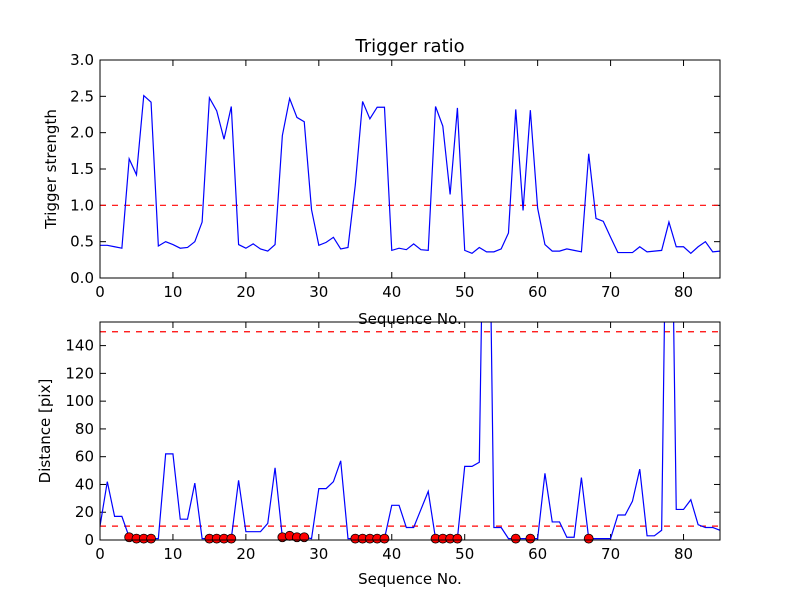 The image size is (800, 600). Describe the element at coordinates (82, 205) in the screenshot. I see `y-tick-label: 1.0` at that location.